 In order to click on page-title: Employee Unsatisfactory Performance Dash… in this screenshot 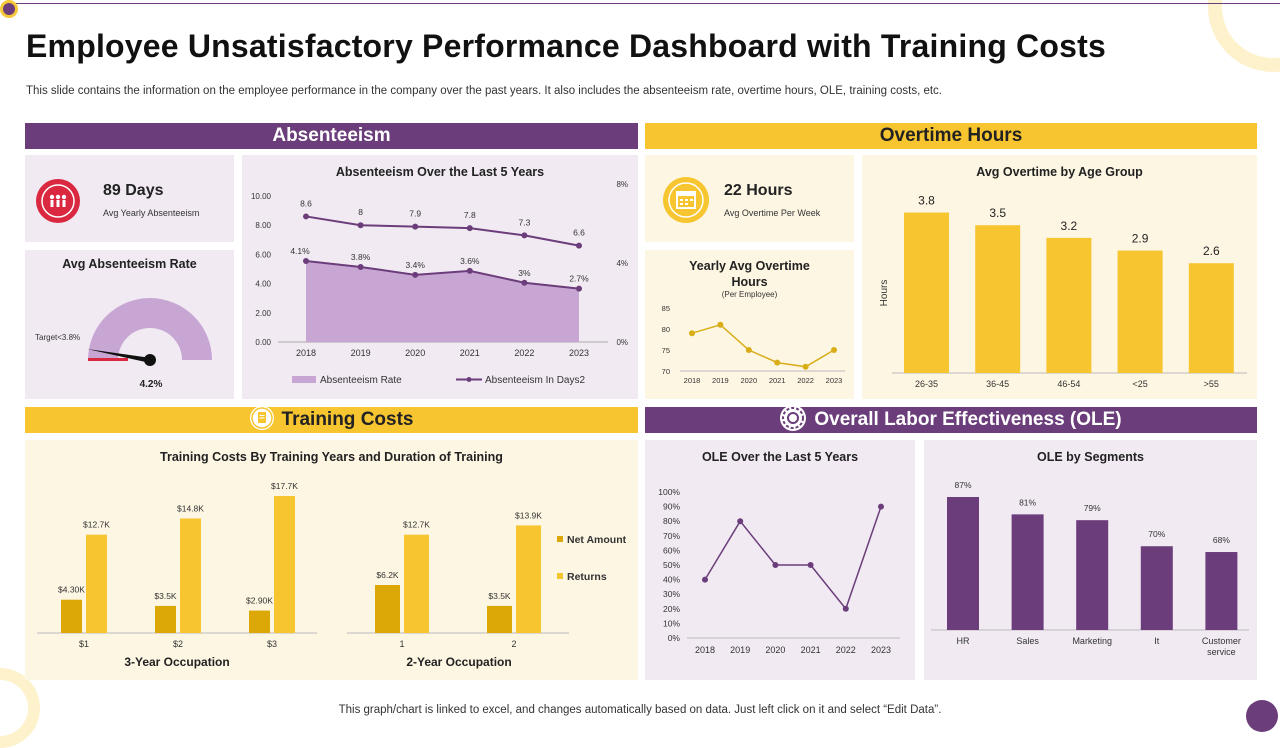, I will do `click(566, 46)`.